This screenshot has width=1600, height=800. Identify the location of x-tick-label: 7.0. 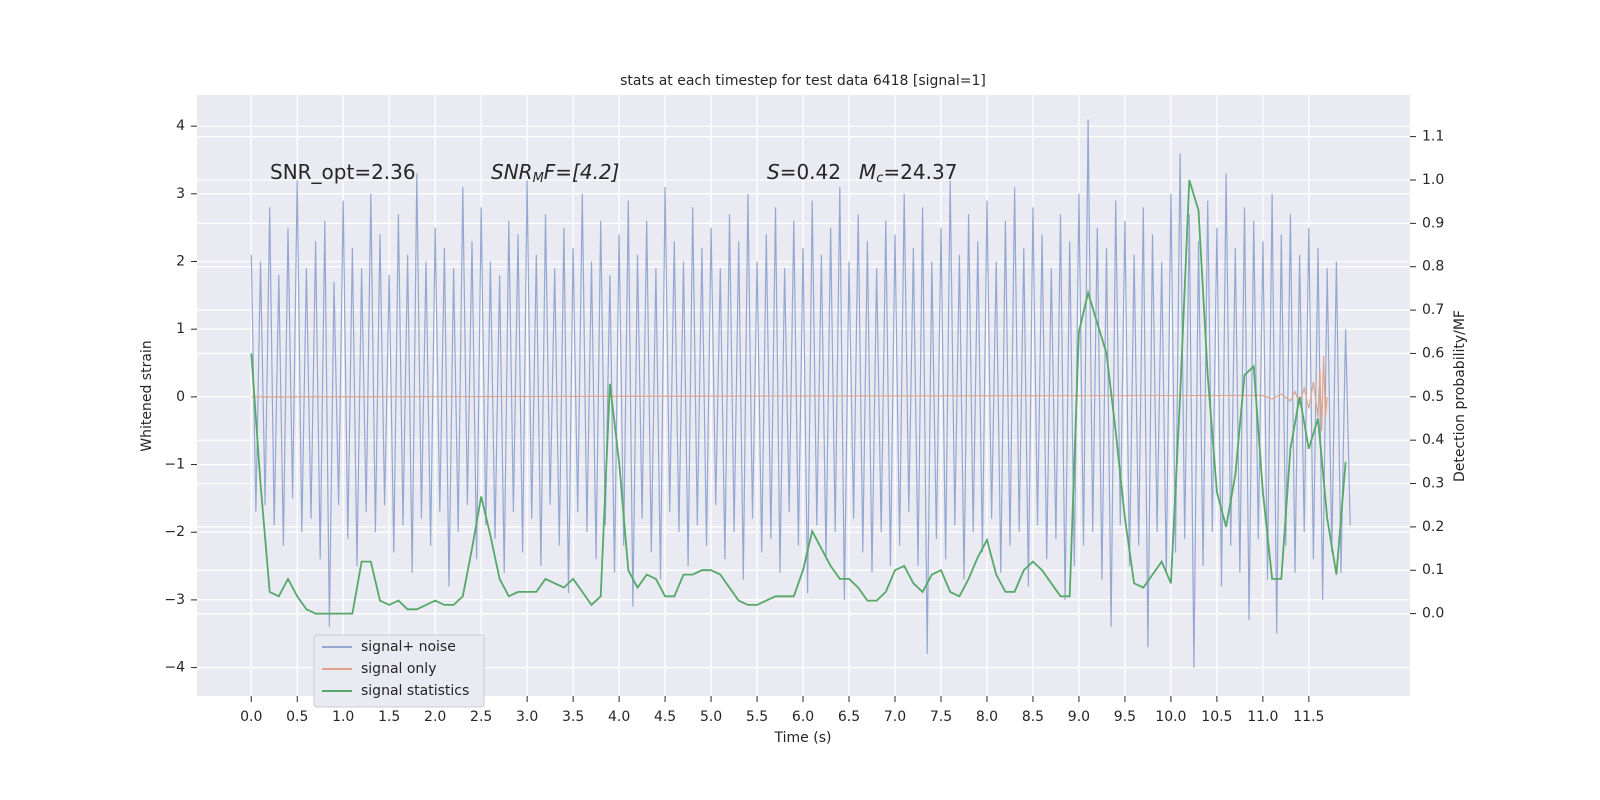
(895, 717).